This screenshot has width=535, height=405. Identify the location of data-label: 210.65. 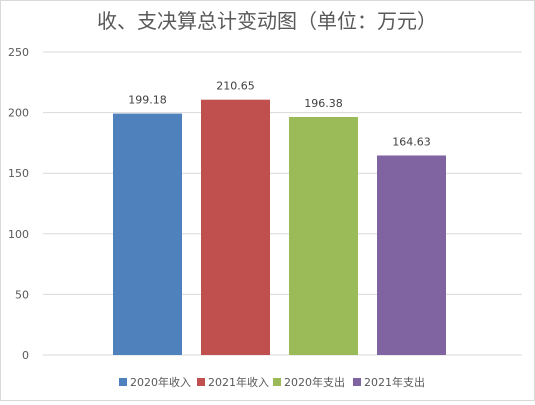
(235, 86).